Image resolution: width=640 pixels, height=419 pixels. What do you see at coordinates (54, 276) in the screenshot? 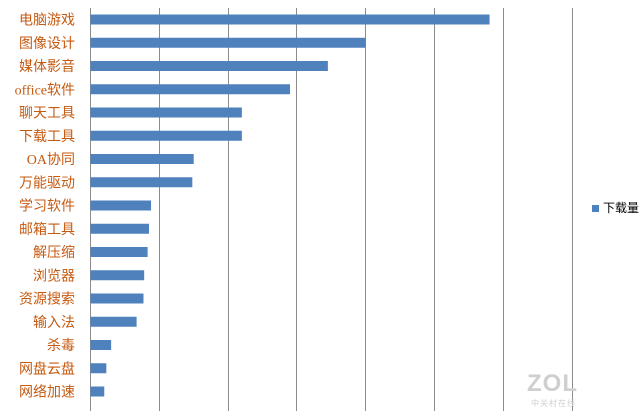
I see `category-label: 浏览器` at bounding box center [54, 276].